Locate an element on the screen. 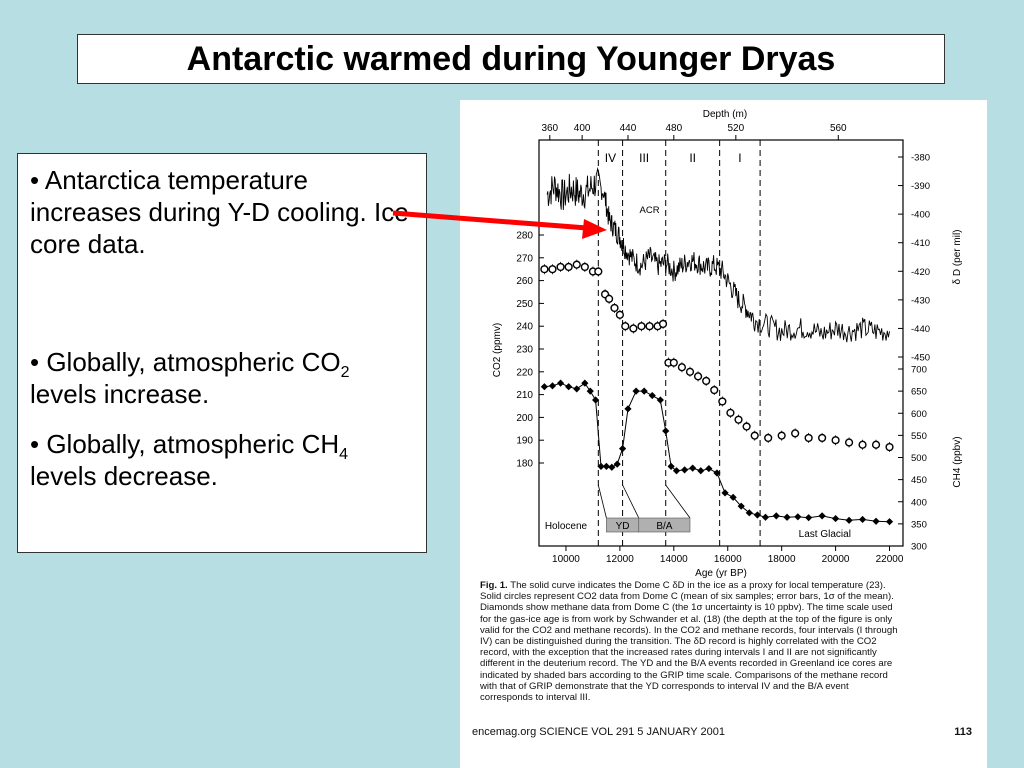  top-tick-label: 400 is located at coordinates (582, 128).